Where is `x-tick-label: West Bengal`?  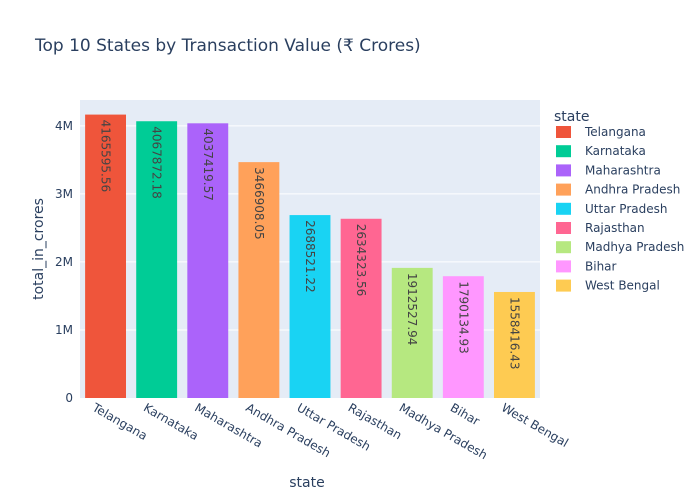 x-tick-label: West Bengal is located at coordinates (535, 425).